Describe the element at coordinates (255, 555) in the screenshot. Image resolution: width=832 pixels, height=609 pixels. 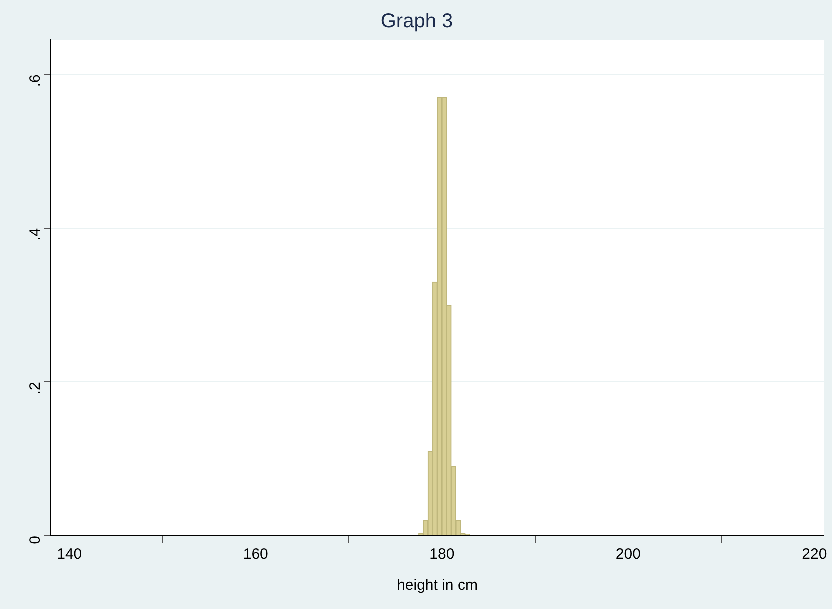
I see `x-tick-label: 160` at that location.